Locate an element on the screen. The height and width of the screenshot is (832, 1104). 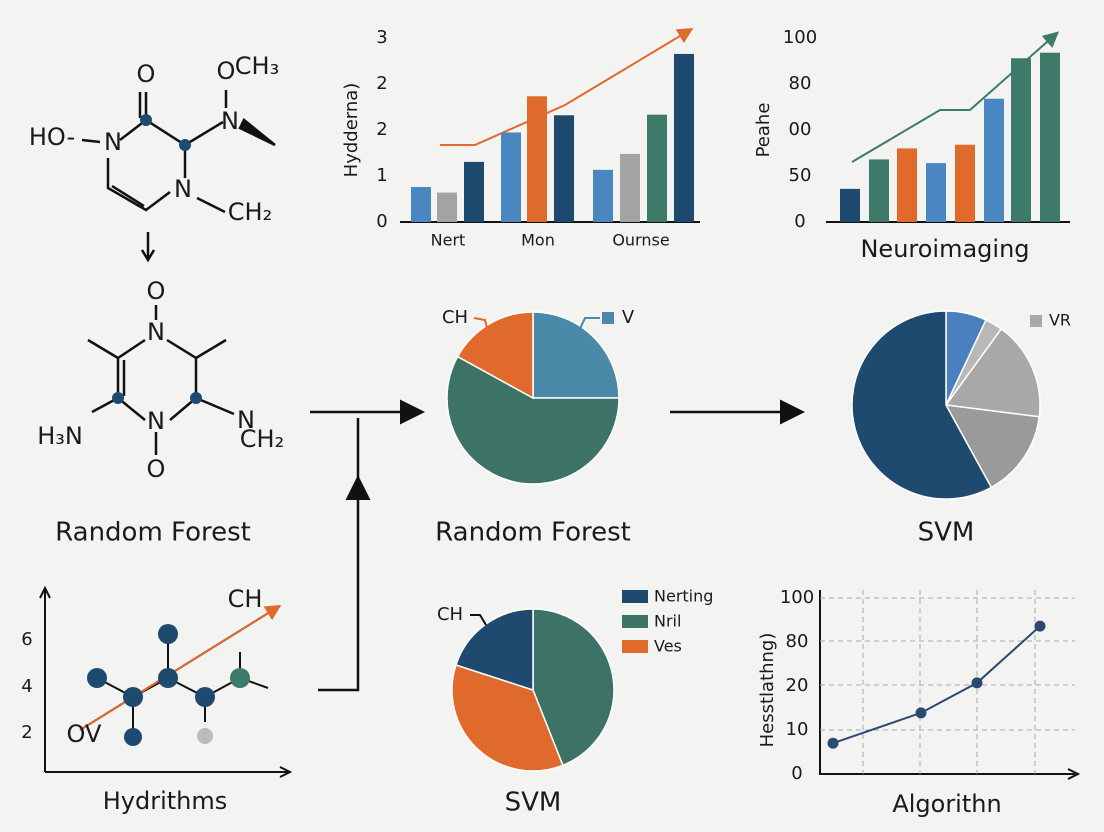
label: 4 is located at coordinates (26, 686).